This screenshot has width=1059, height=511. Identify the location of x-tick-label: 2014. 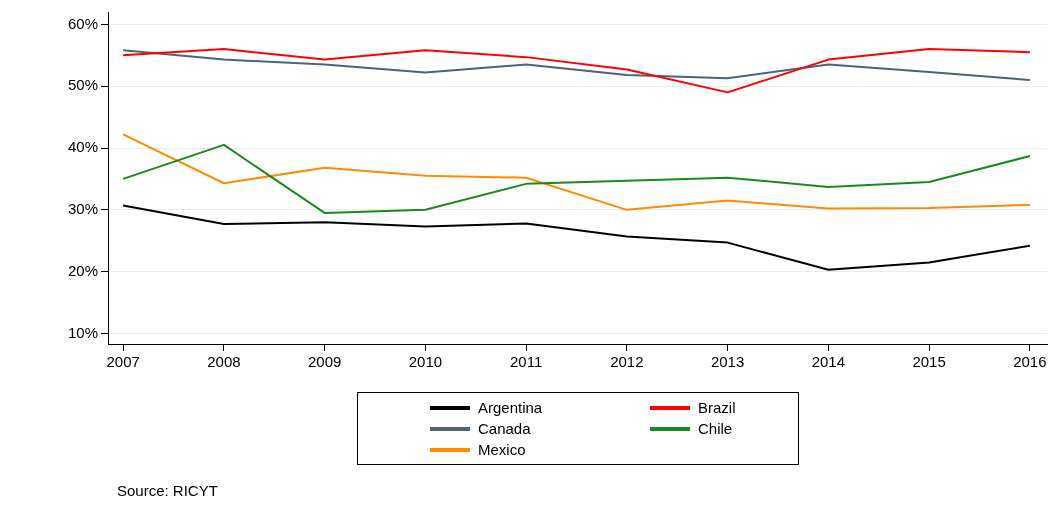
(828, 362).